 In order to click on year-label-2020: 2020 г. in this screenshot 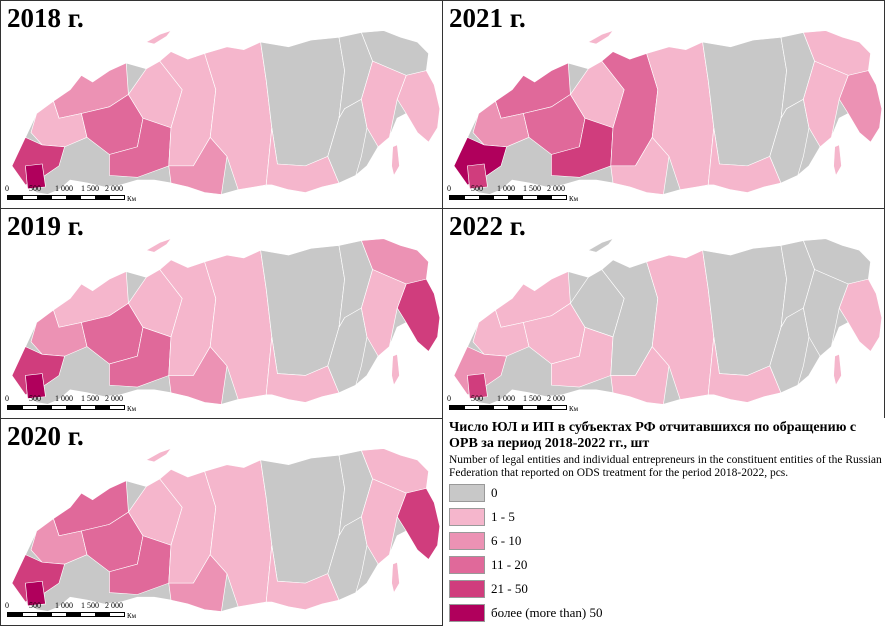, I will do `click(45, 436)`.